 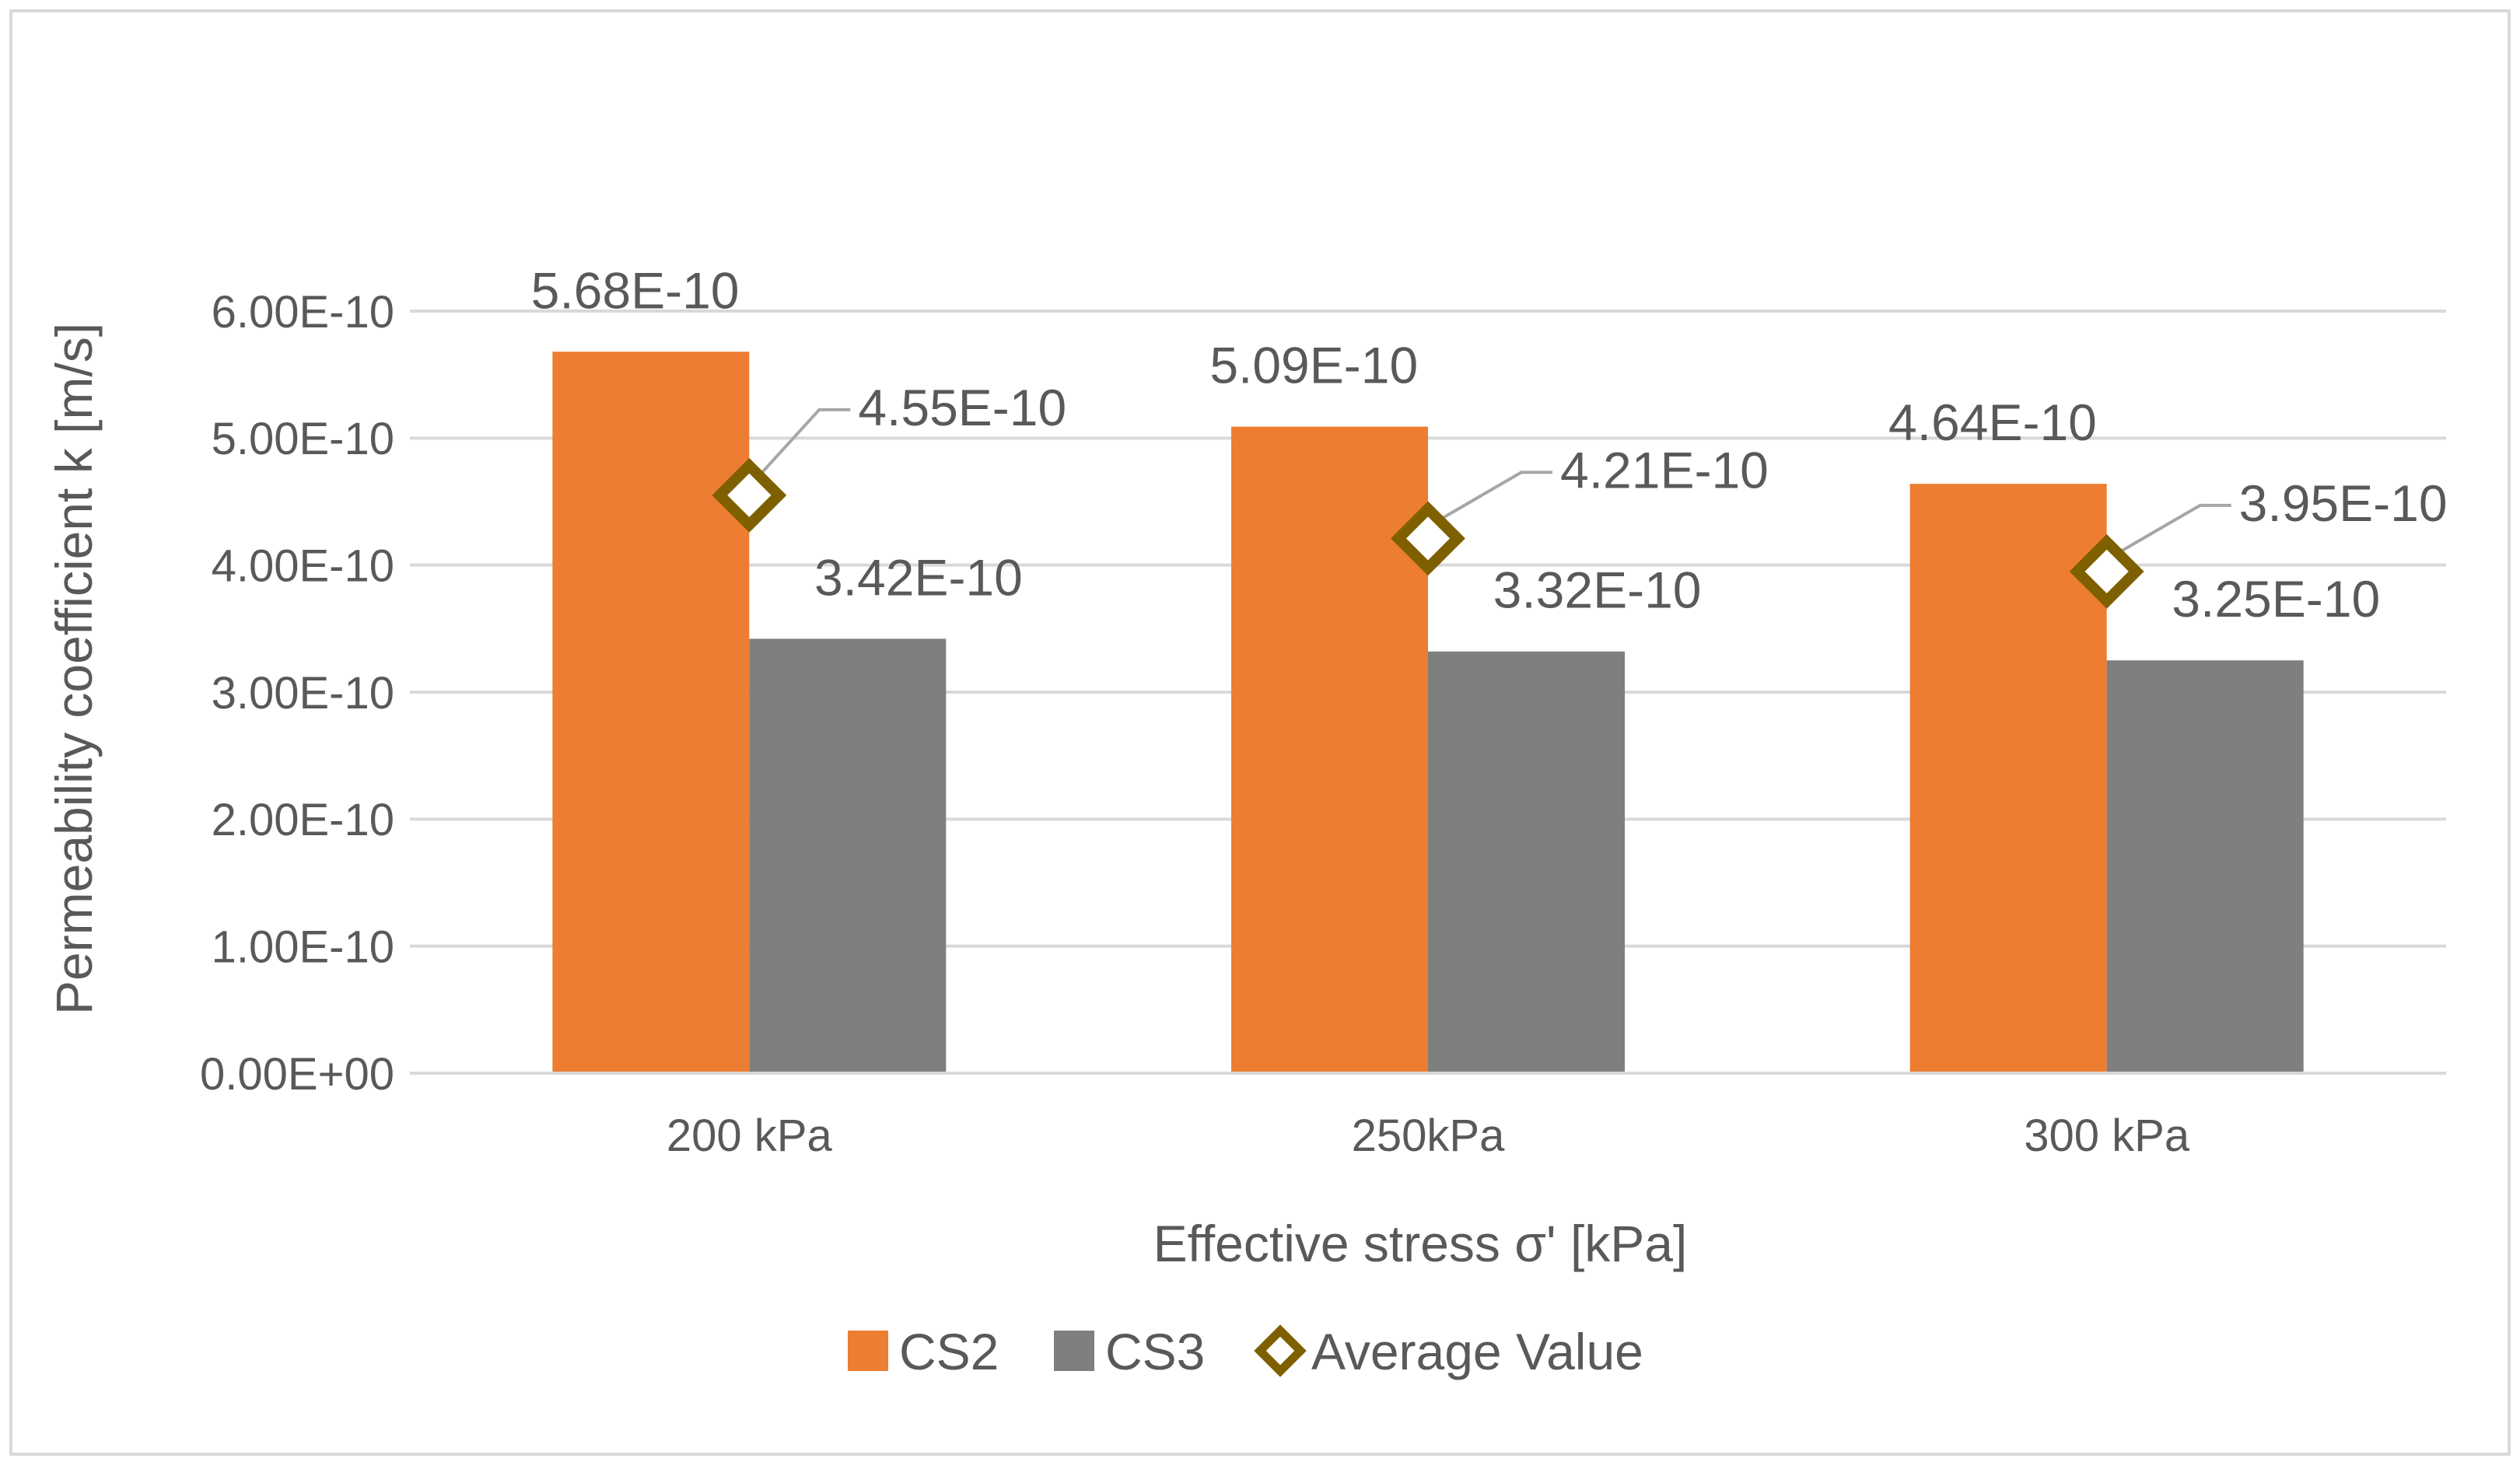 What do you see at coordinates (1477, 1351) in the screenshot?
I see `legend-label: Average Value` at bounding box center [1477, 1351].